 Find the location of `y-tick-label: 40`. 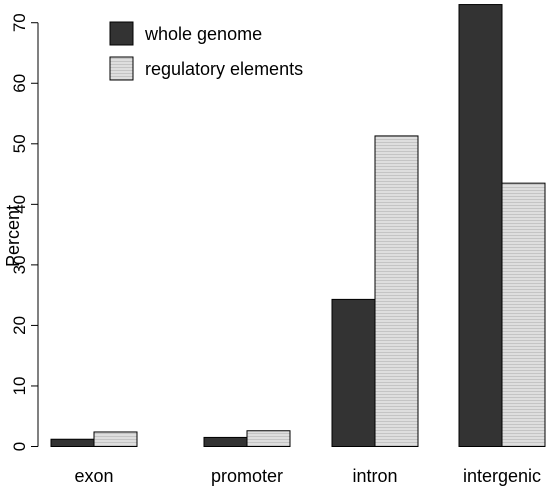

y-tick-label: 40 is located at coordinates (19, 204).